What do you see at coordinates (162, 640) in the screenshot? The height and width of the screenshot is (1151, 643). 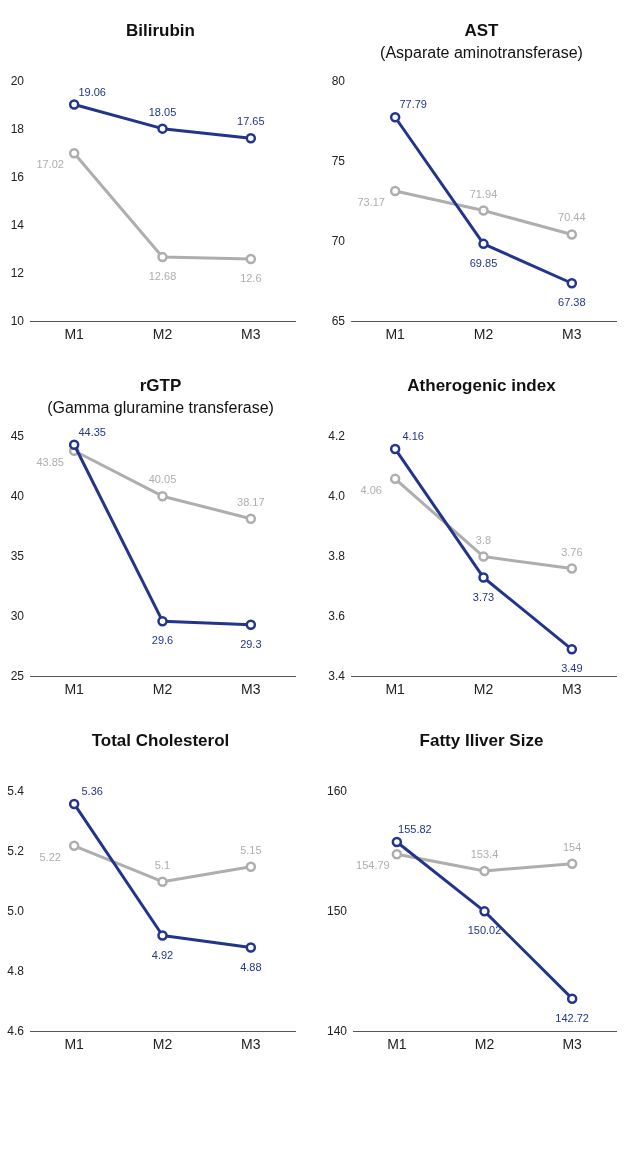 I see `data-label: 29.6` at bounding box center [162, 640].